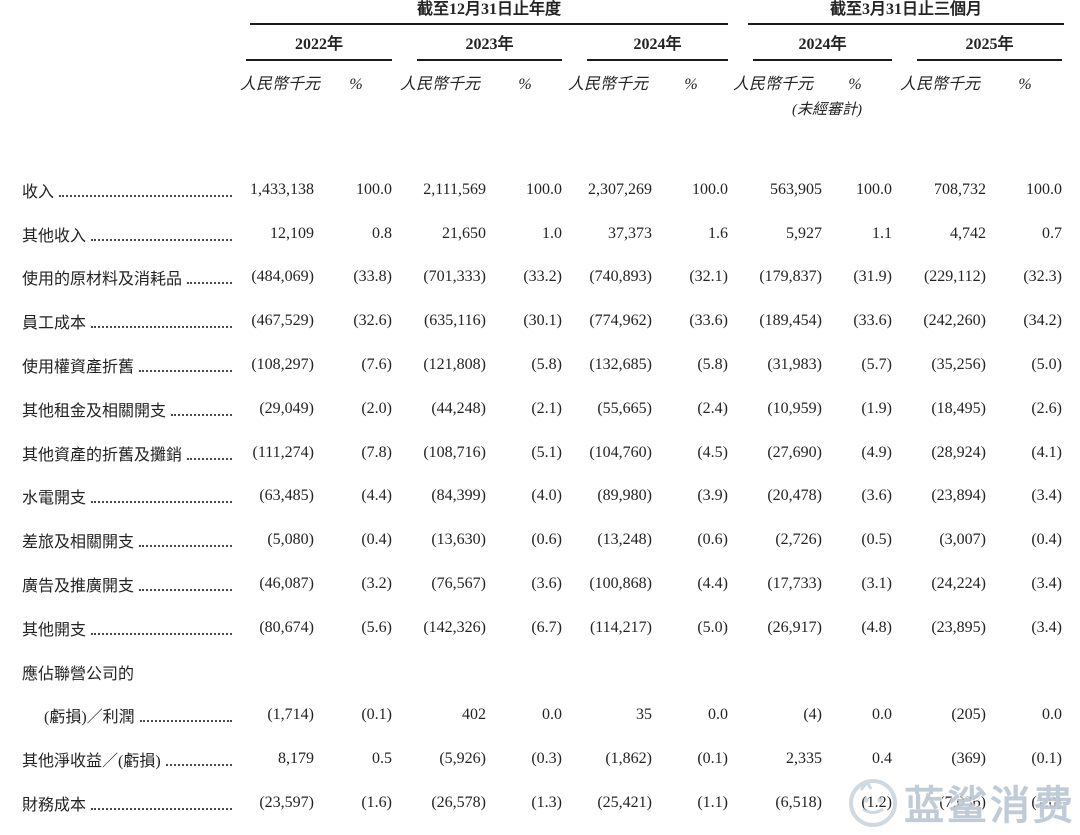 This screenshot has height=835, width=1080. What do you see at coordinates (1046, 540) in the screenshot?
I see `percent-cell: (0.4)` at bounding box center [1046, 540].